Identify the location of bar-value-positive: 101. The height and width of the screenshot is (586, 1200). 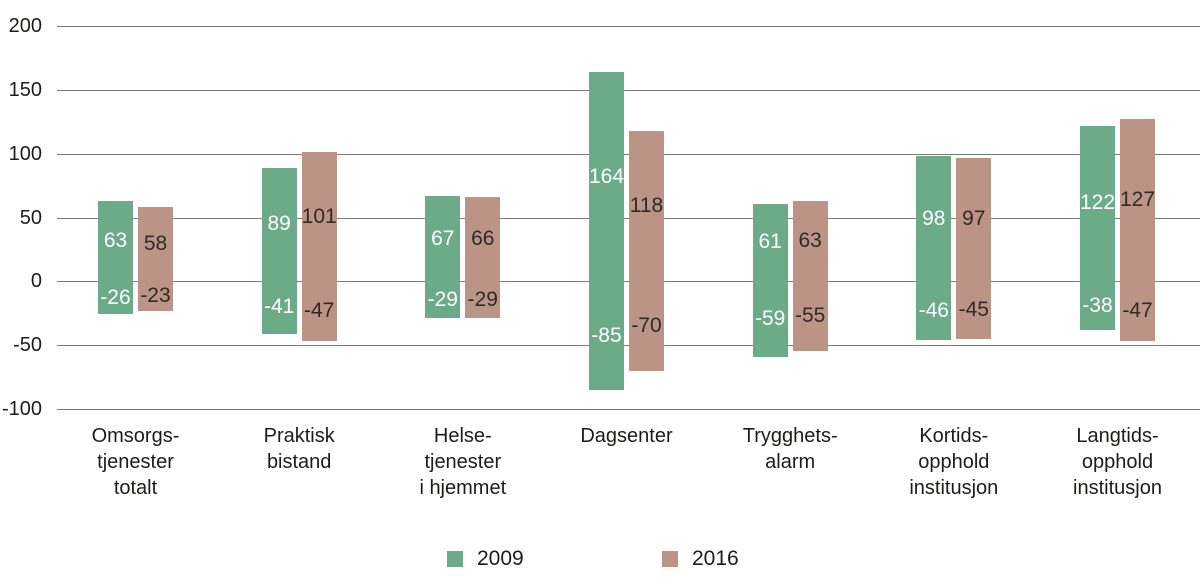
(319, 216).